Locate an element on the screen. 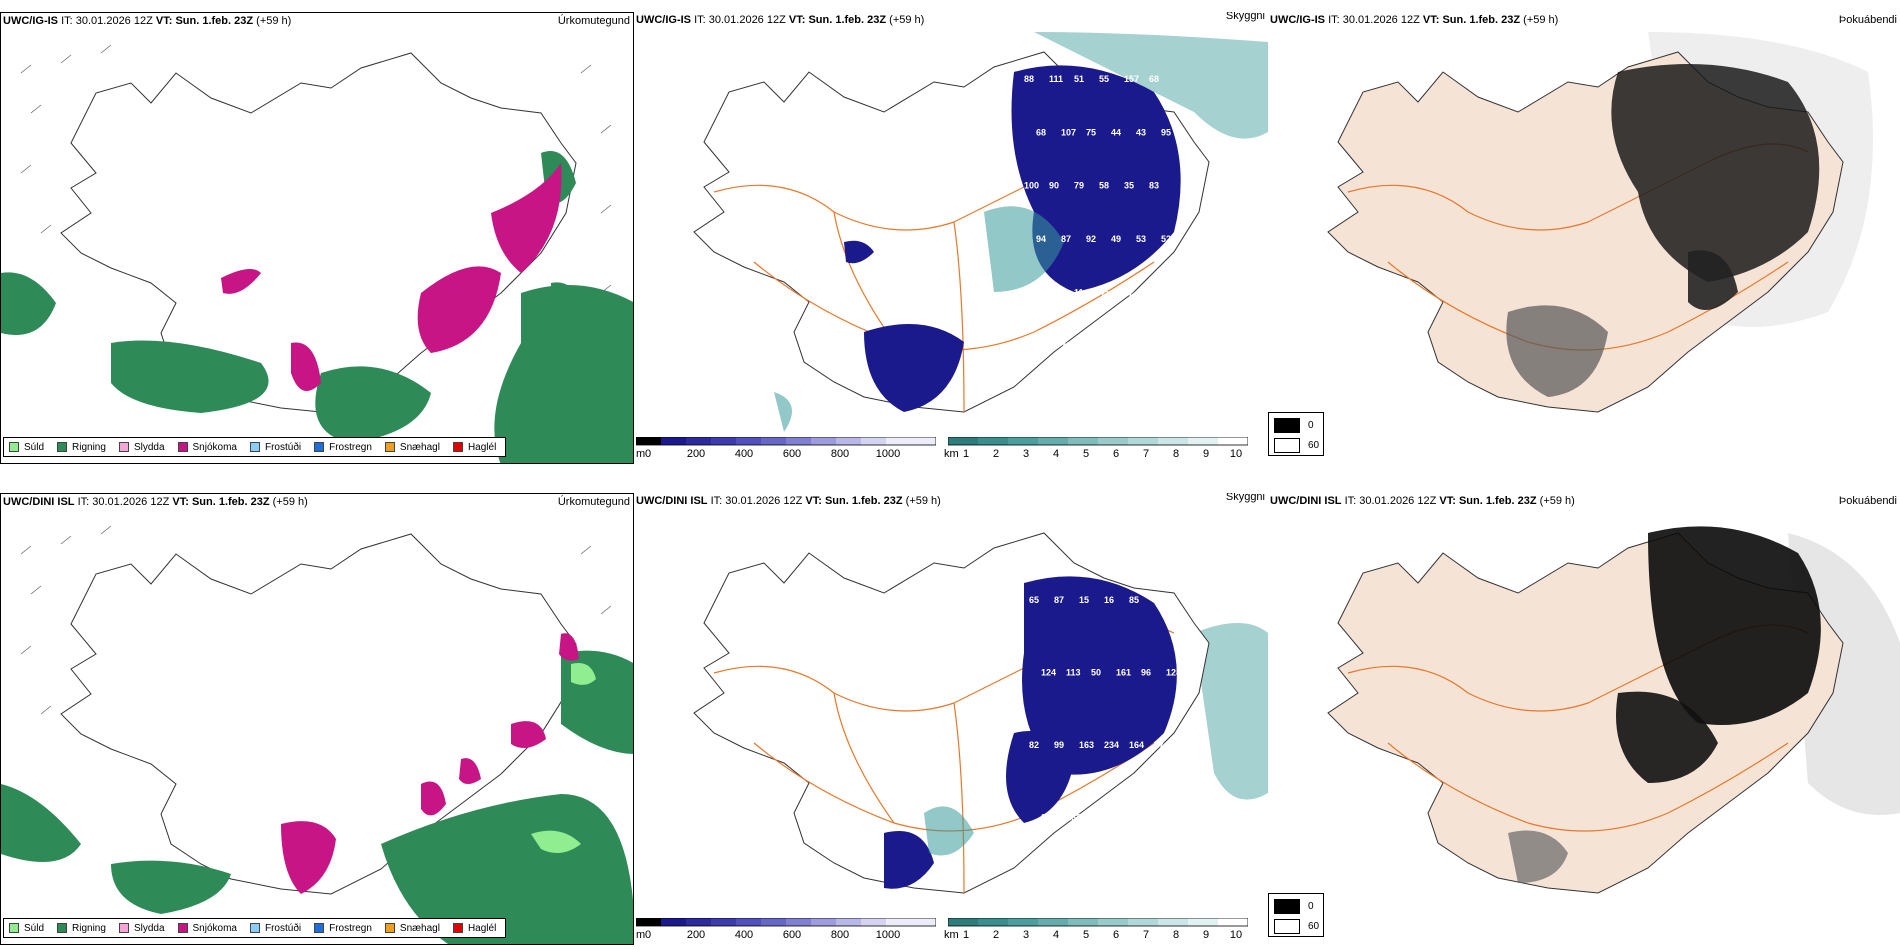 This screenshot has width=1900, height=950. fog-legend-label: 0 is located at coordinates (1311, 425).